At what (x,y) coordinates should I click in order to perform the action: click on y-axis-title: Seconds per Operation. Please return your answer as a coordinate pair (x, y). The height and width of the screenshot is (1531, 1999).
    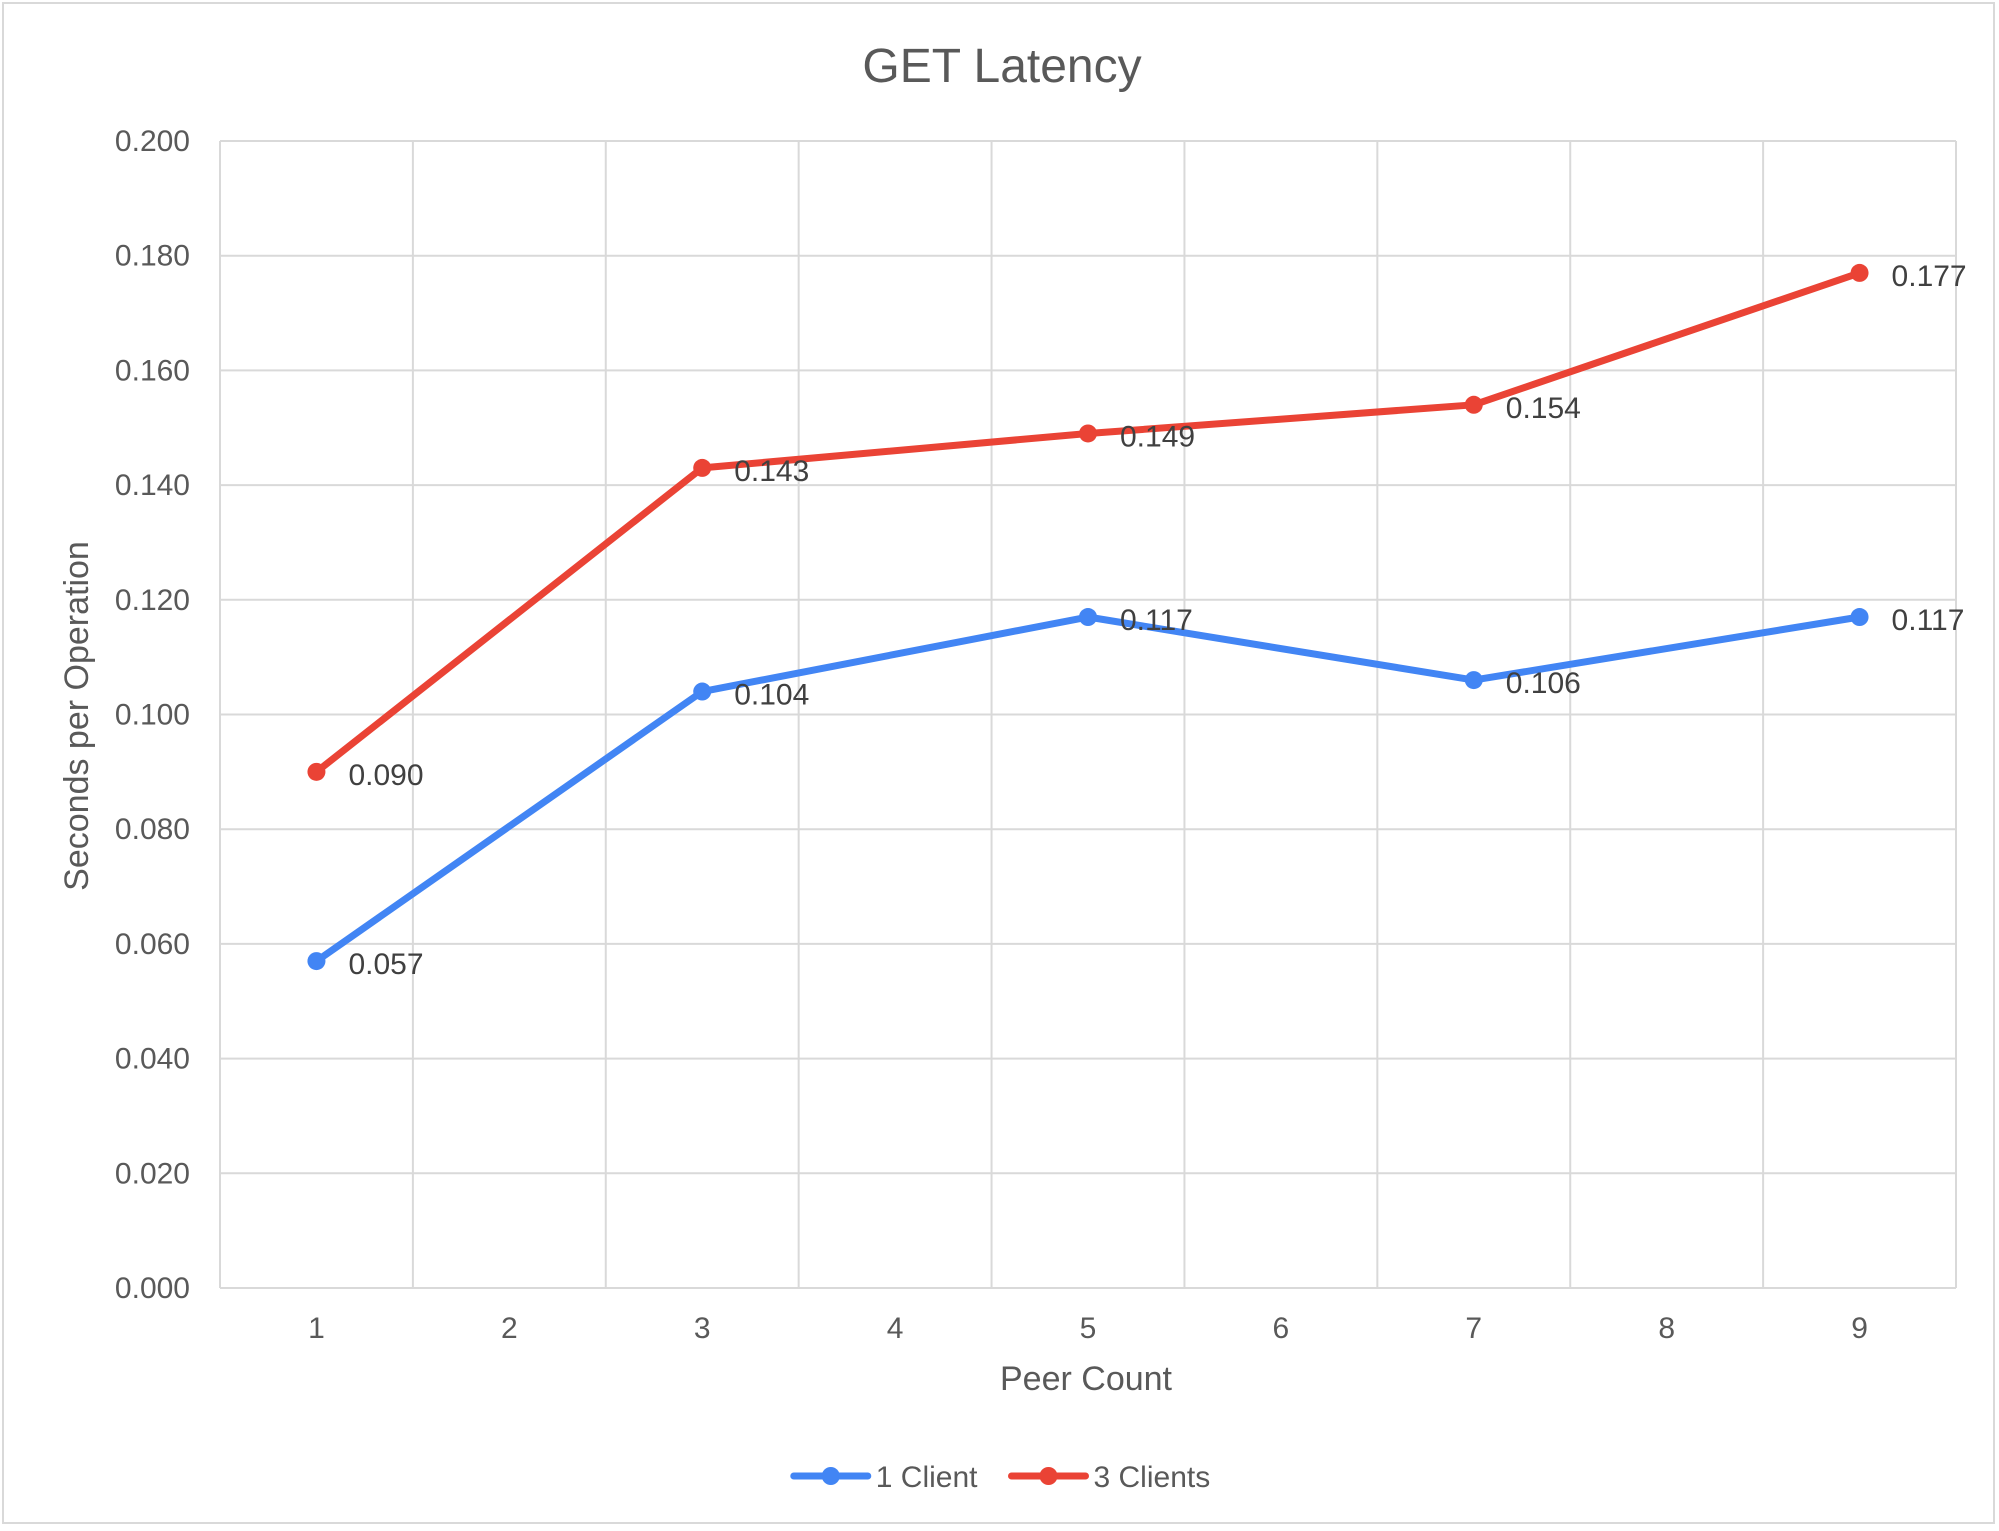
    Looking at the image, I should click on (77, 716).